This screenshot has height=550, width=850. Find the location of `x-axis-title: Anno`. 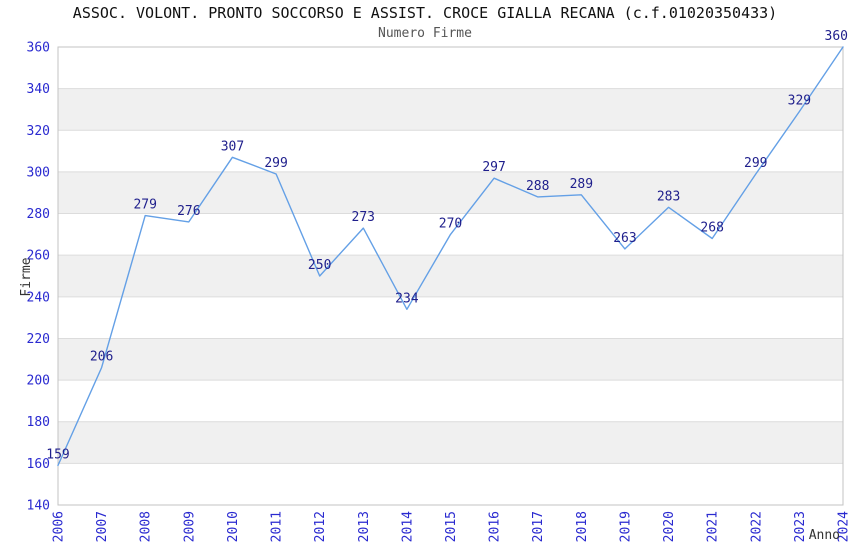

x-axis-title: Anno is located at coordinates (824, 535).